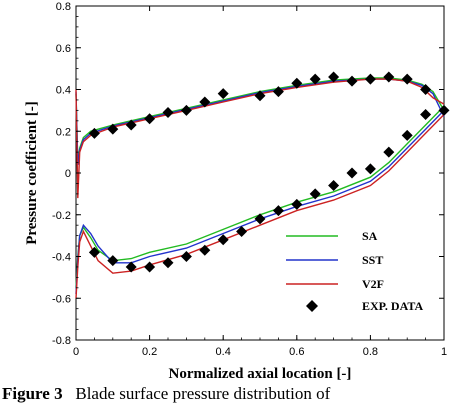 This screenshot has height=409, width=474. I want to click on y-tick-label: 0.6, so click(63, 49).